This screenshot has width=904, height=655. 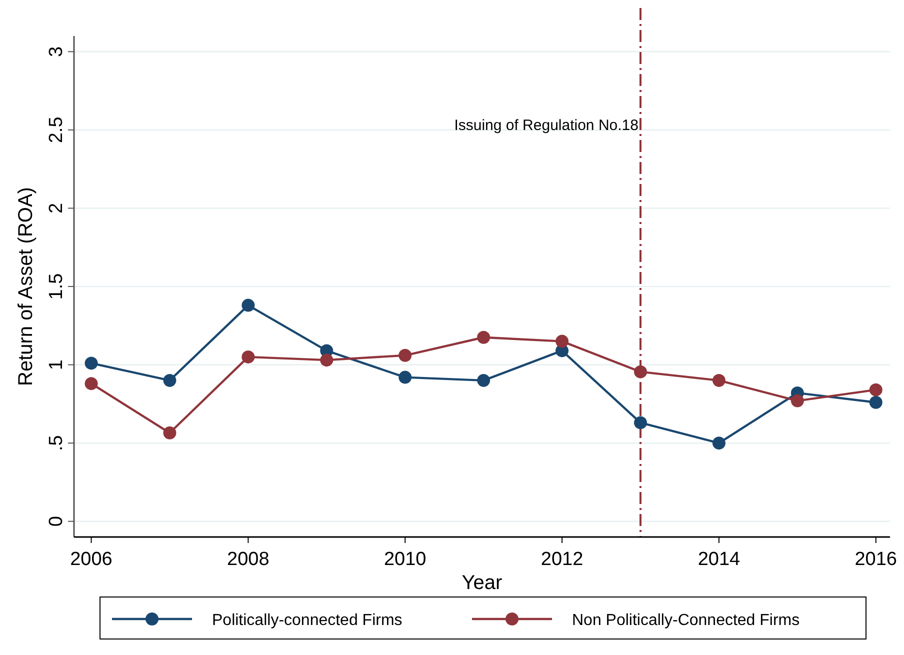 I want to click on x-tick-label: 2014, so click(x=719, y=559).